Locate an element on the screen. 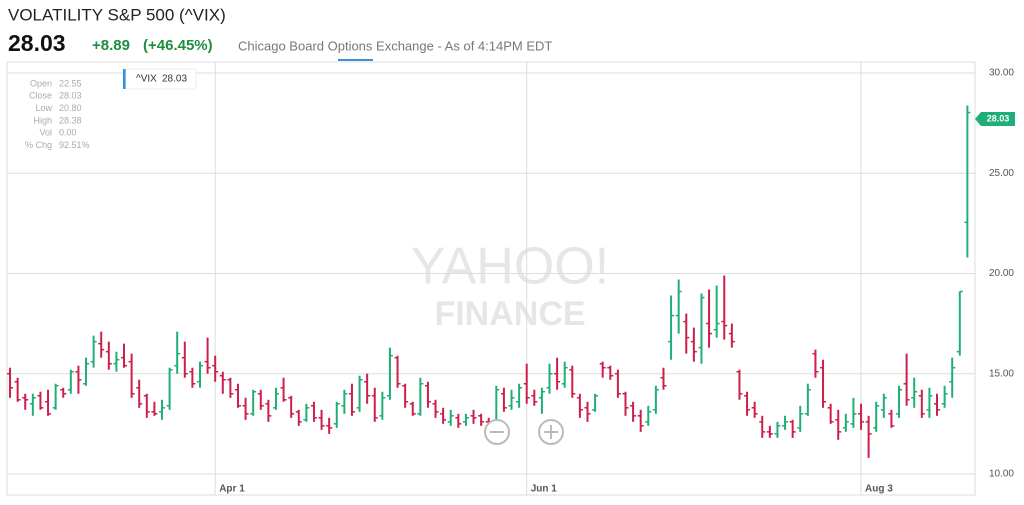 This screenshot has width=1024, height=505. price: 28.03 is located at coordinates (37, 43).